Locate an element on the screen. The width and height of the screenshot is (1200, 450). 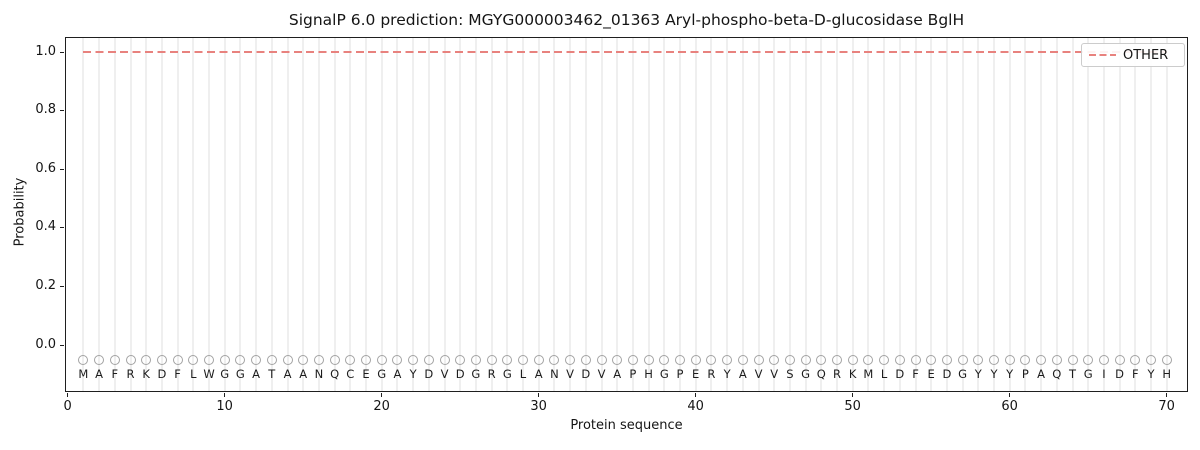
residue-letter: K is located at coordinates (852, 374).